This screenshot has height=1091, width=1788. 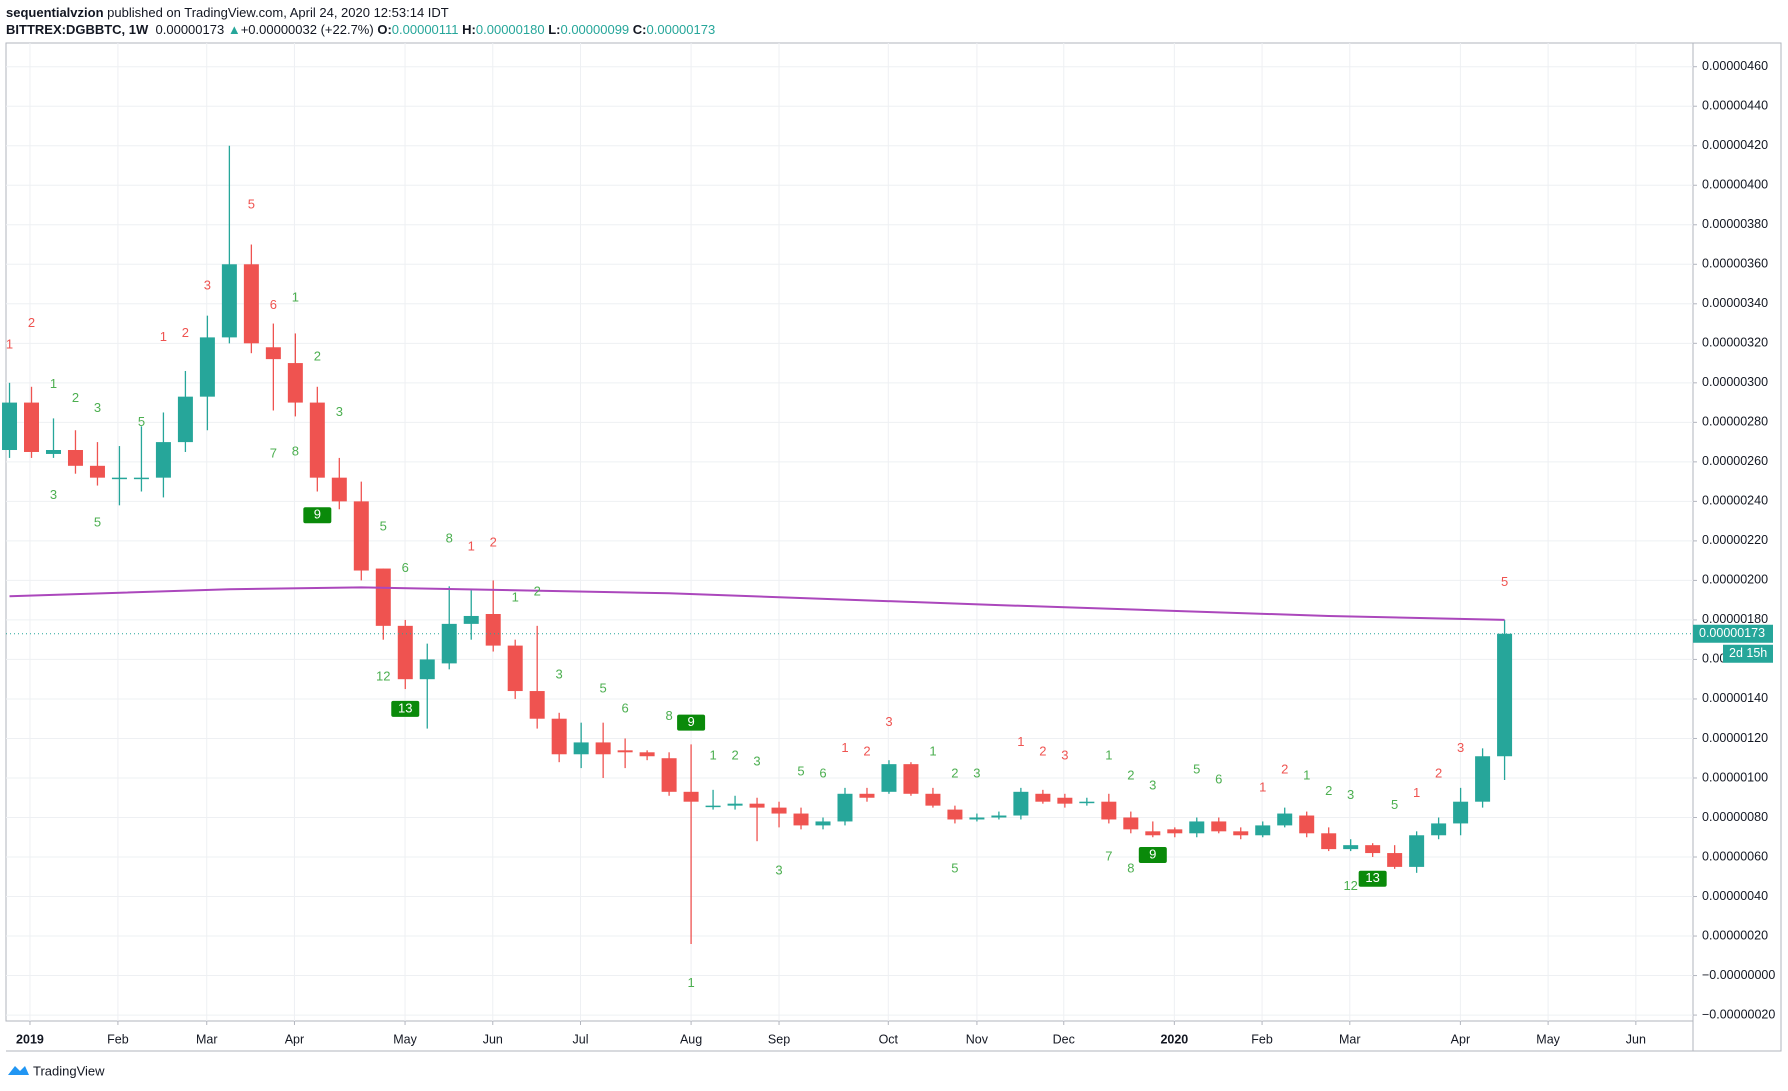 I want to click on y-tick-label: 0.00000460, so click(x=1735, y=66).